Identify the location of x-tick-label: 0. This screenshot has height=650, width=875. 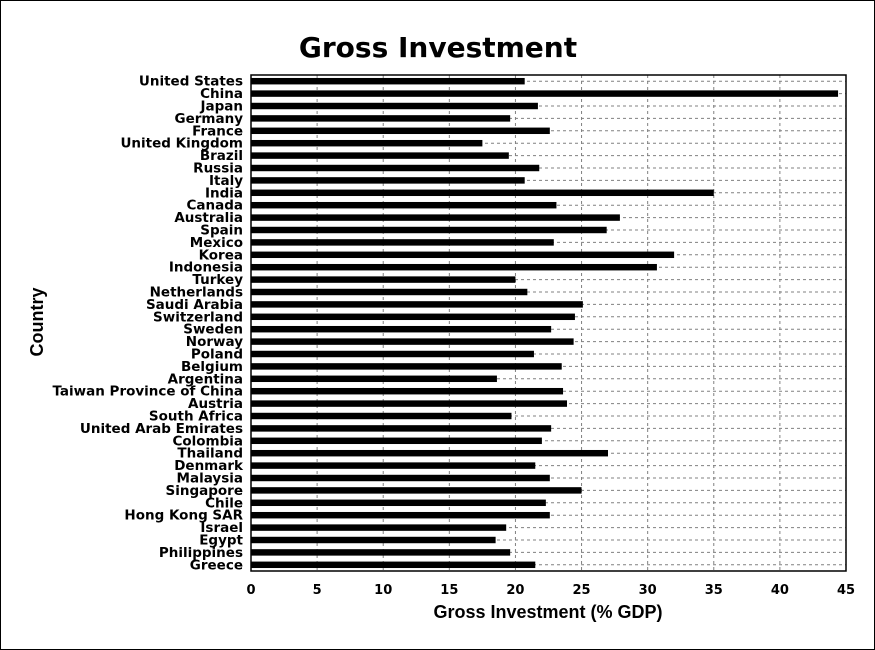
(250, 590).